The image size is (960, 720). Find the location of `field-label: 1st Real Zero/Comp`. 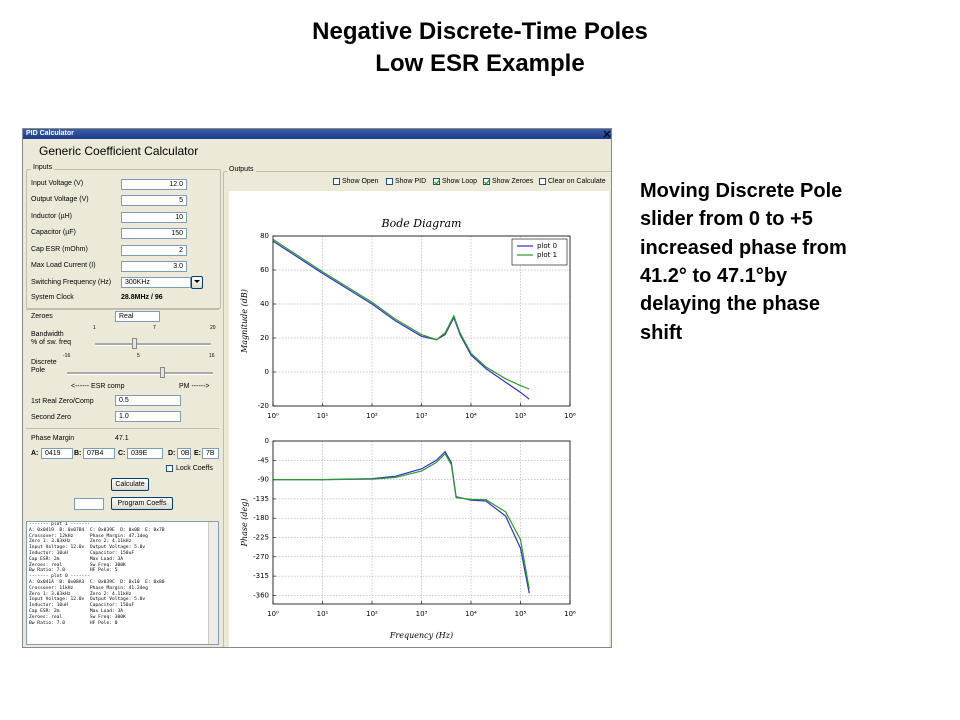

field-label: 1st Real Zero/Comp is located at coordinates (62, 401).